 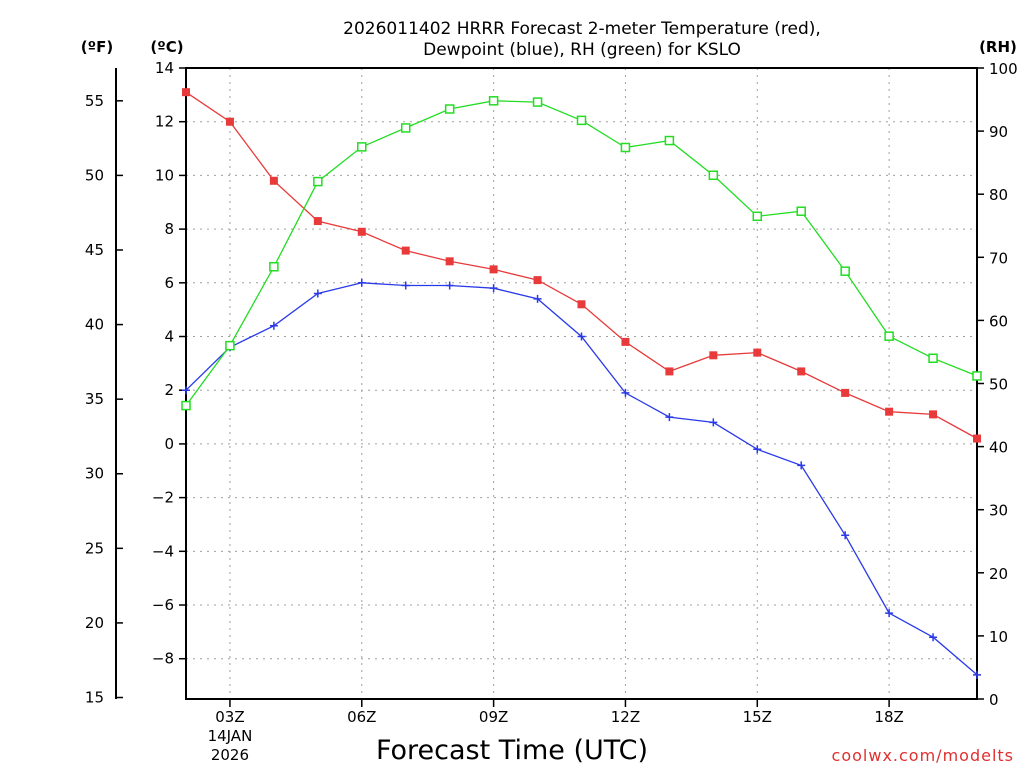 What do you see at coordinates (163, 659) in the screenshot?
I see `celsius-tick-label: −8` at bounding box center [163, 659].